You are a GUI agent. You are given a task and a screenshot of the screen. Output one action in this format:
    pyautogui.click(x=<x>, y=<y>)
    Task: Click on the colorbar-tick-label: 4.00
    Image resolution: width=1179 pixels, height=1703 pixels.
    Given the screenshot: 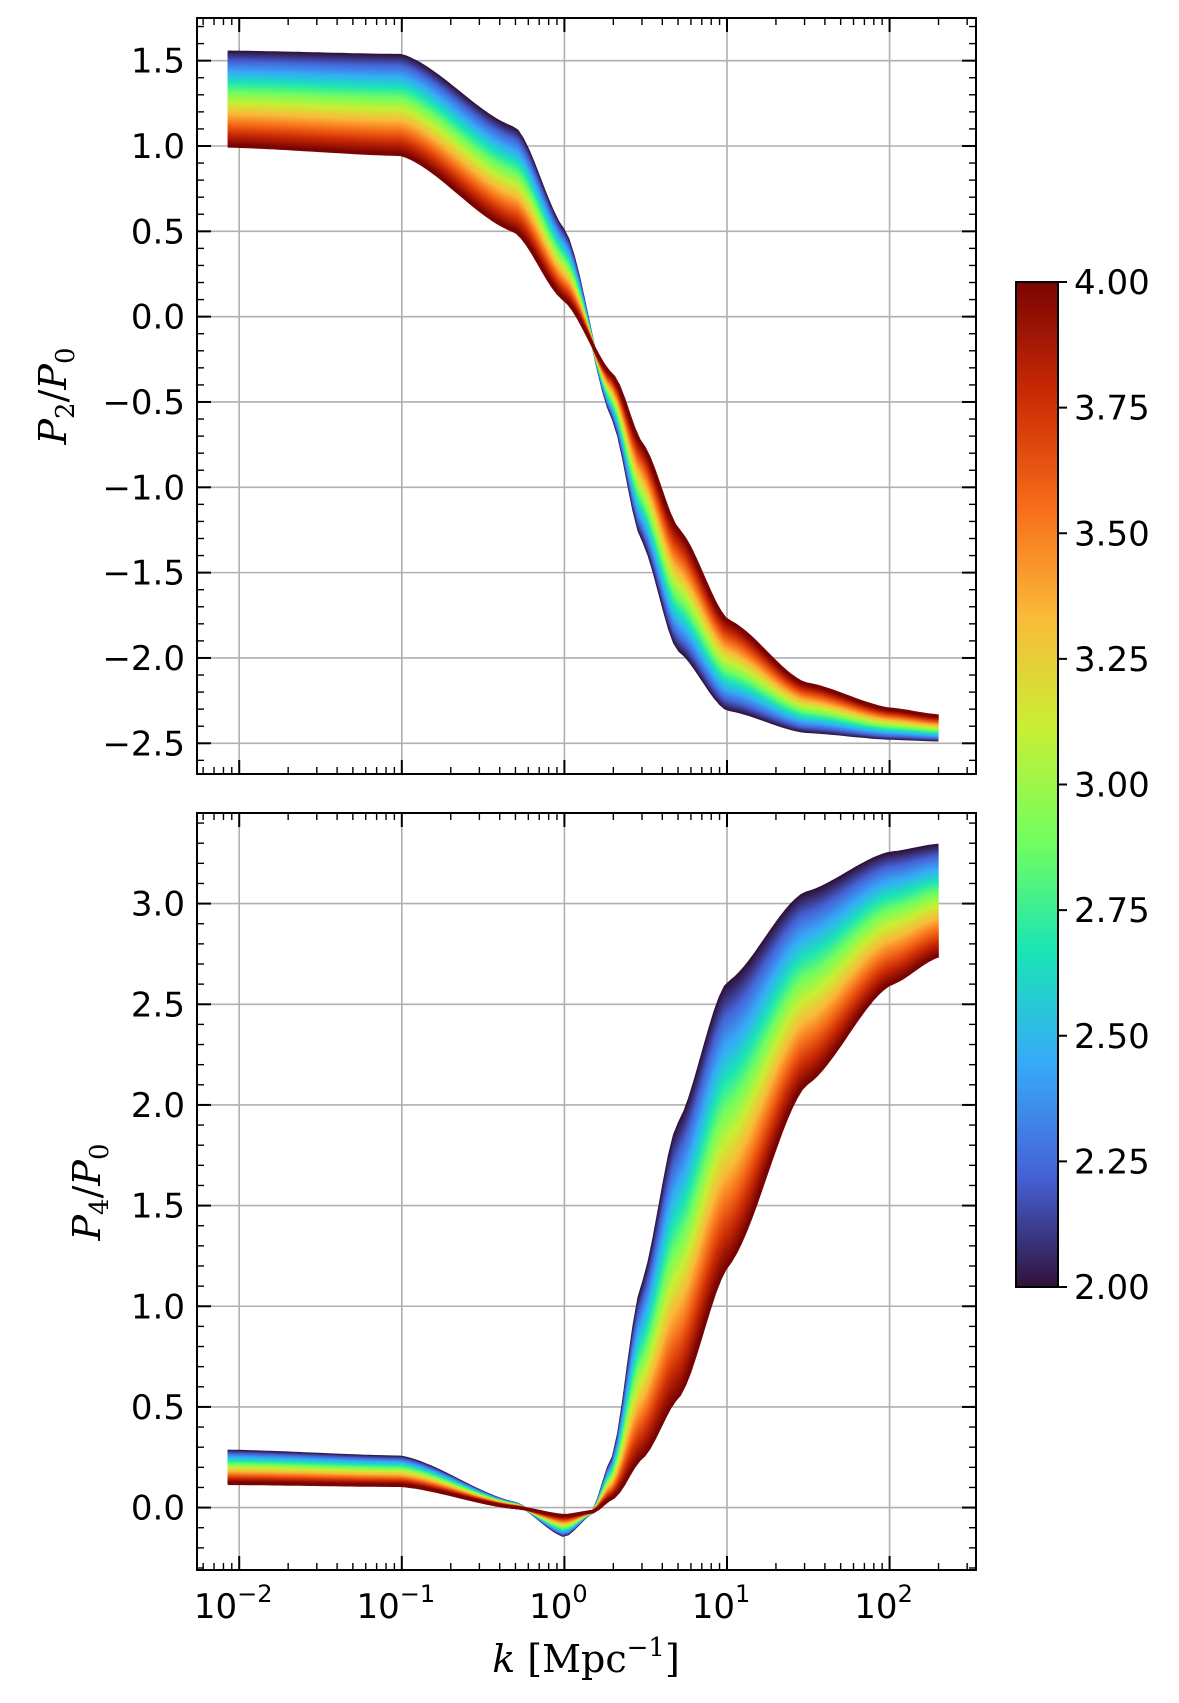 What is the action you would take?
    pyautogui.click(x=1112, y=283)
    